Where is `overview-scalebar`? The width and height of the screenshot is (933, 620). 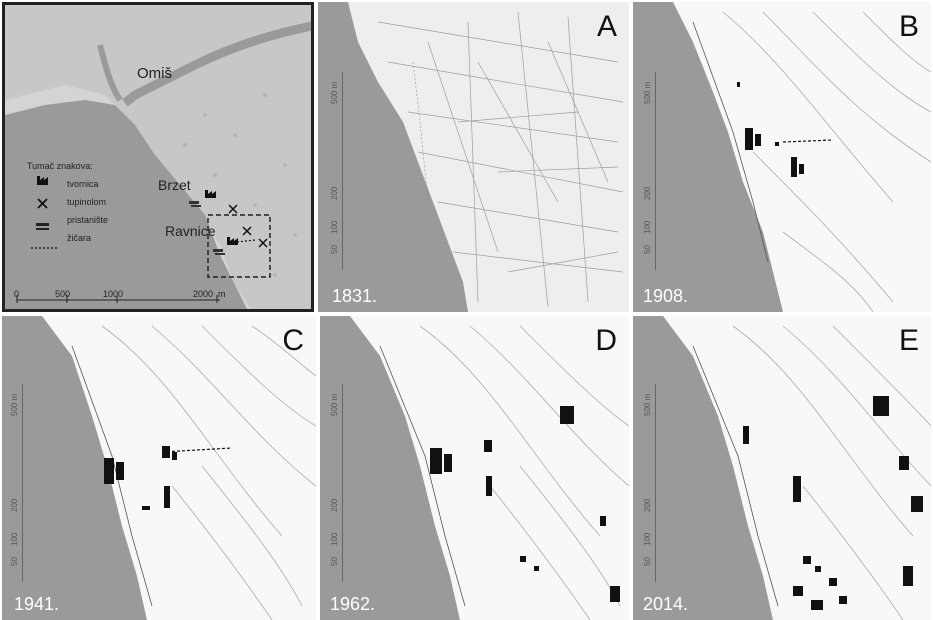 overview-scalebar is located at coordinates (118, 299).